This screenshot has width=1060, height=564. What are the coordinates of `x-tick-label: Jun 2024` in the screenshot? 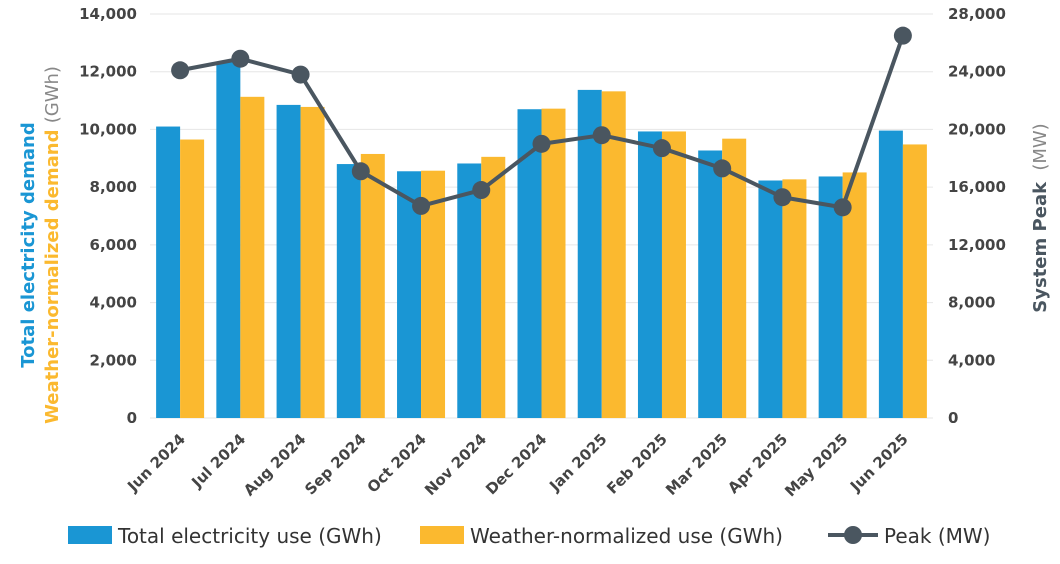 It's located at (156, 463).